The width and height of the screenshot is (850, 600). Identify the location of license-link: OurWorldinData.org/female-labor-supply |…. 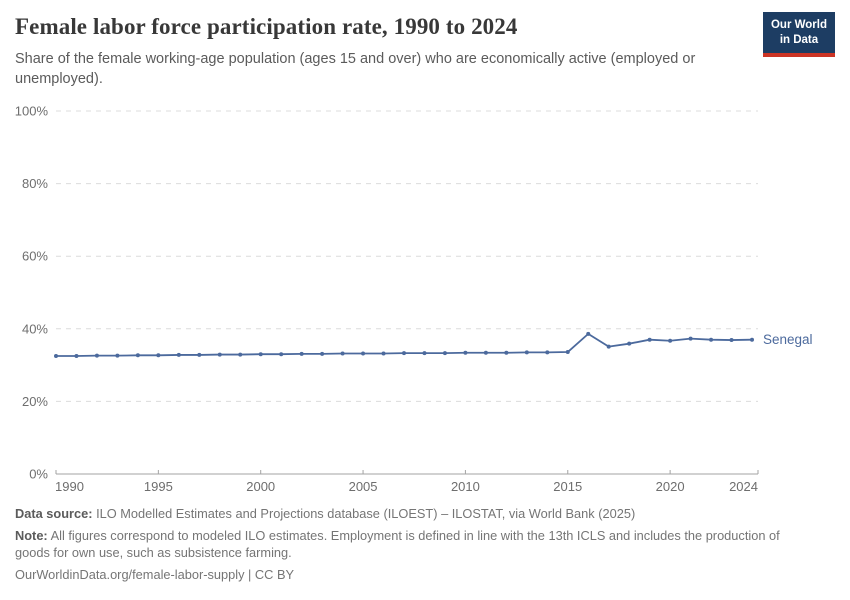
(155, 574).